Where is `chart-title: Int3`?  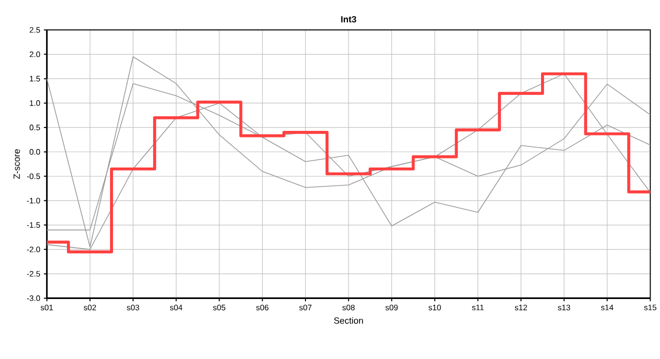 chart-title: Int3 is located at coordinates (348, 19).